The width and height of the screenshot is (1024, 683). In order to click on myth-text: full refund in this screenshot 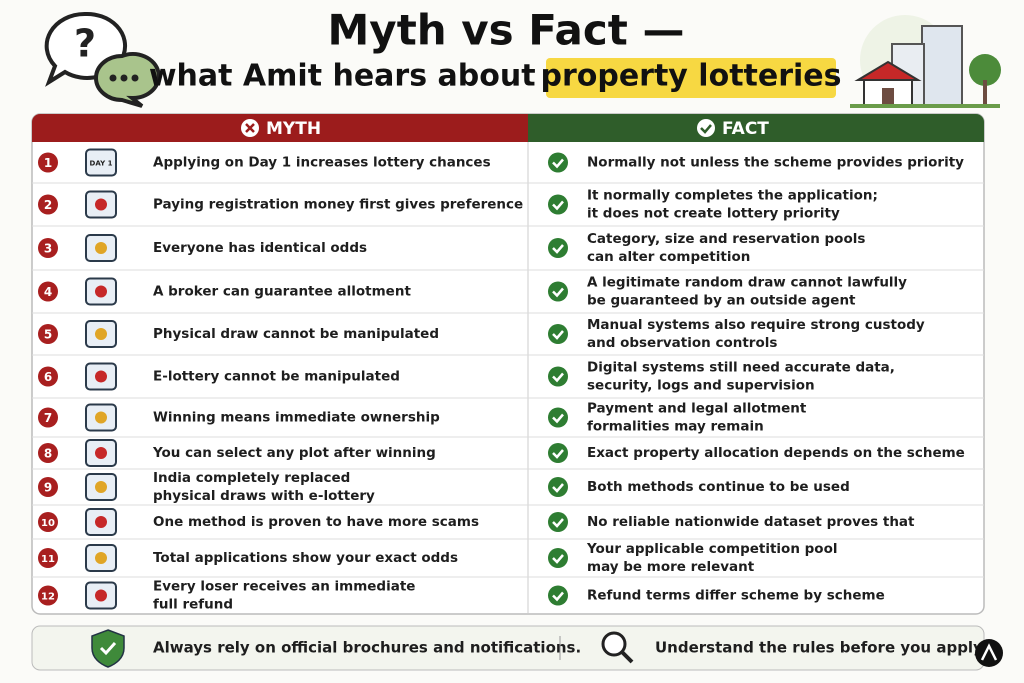, I will do `click(193, 605)`.